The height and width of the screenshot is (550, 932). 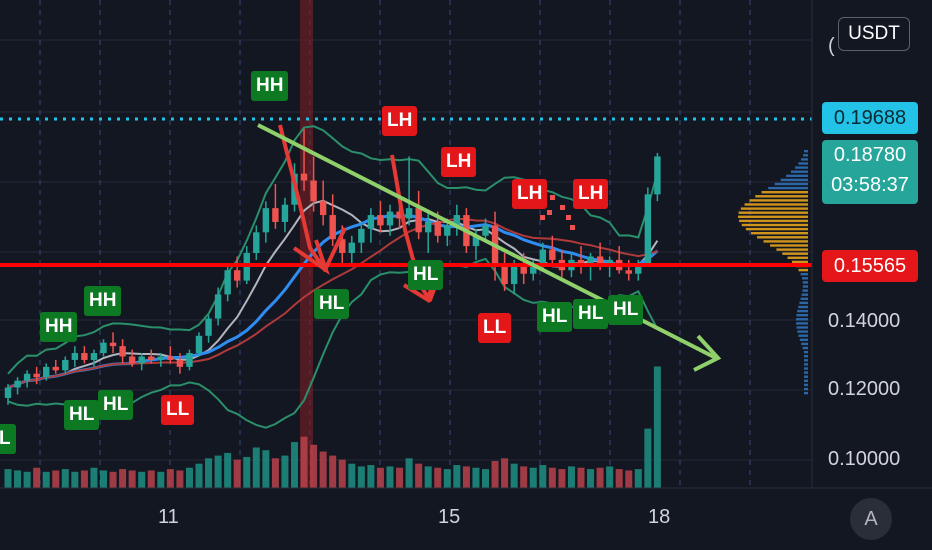 What do you see at coordinates (495, 328) in the screenshot?
I see `annotation-tag: LL` at bounding box center [495, 328].